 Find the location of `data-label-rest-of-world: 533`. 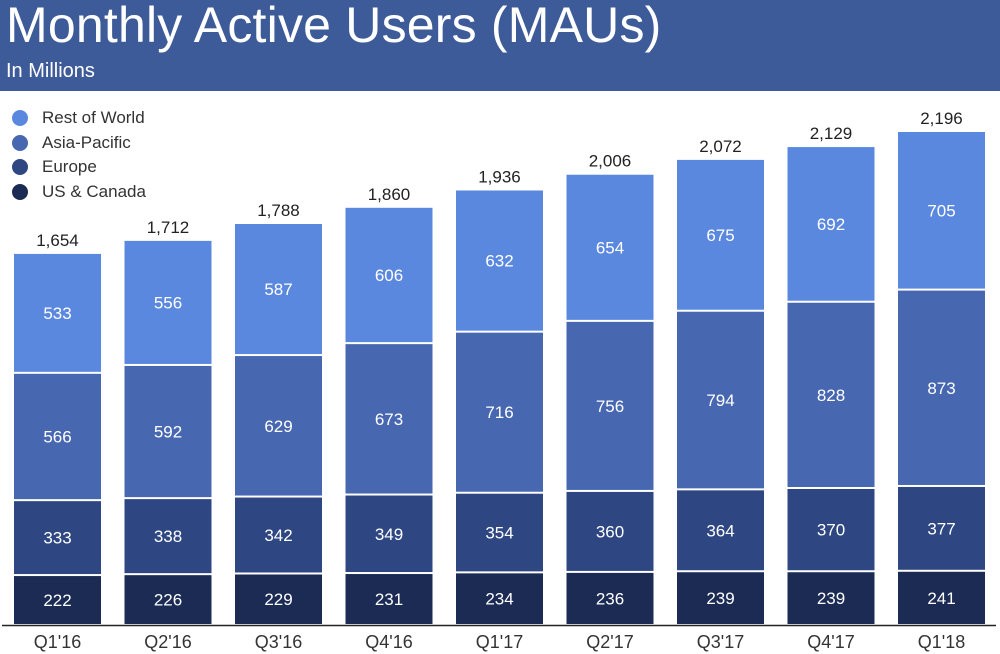

data-label-rest-of-world: 533 is located at coordinates (57, 313).